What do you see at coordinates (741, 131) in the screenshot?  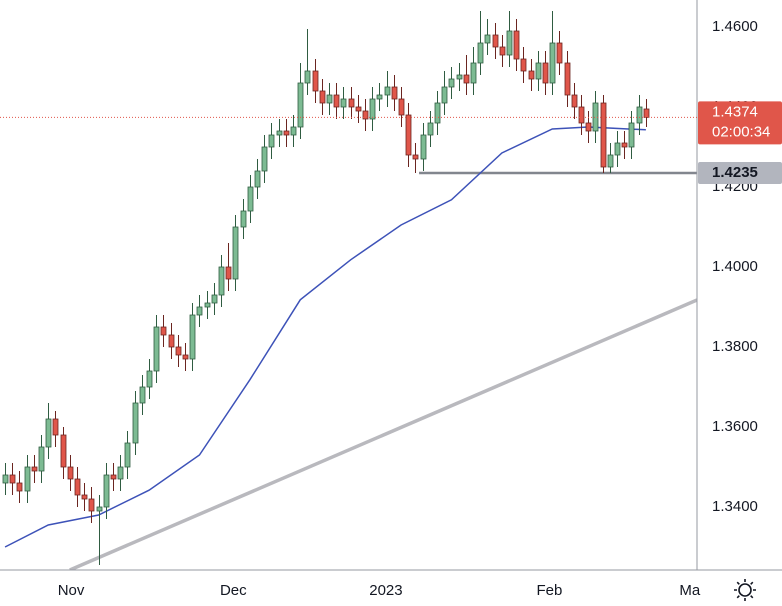 I see `countdown-label: 02:00:34` at bounding box center [741, 131].